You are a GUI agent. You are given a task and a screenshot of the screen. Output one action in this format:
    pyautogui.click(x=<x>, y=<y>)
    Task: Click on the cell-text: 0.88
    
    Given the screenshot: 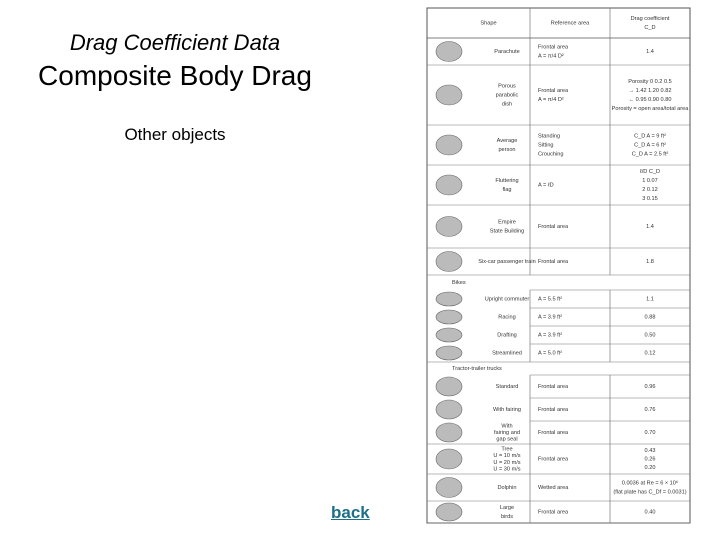 What is the action you would take?
    pyautogui.click(x=650, y=317)
    